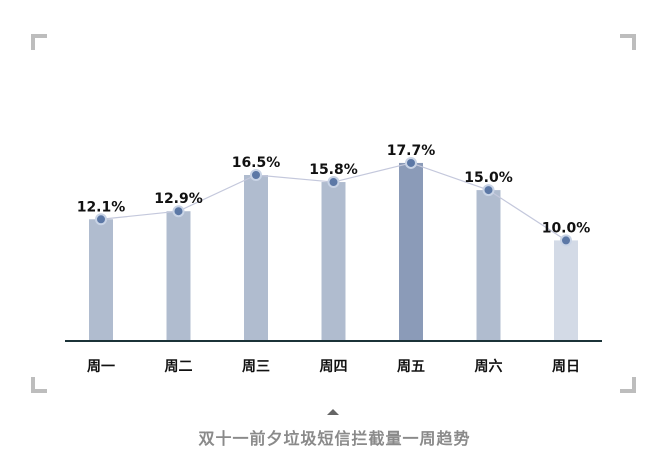  Describe the element at coordinates (566, 228) in the screenshot. I see `data-label-周日: 10.0%` at that location.